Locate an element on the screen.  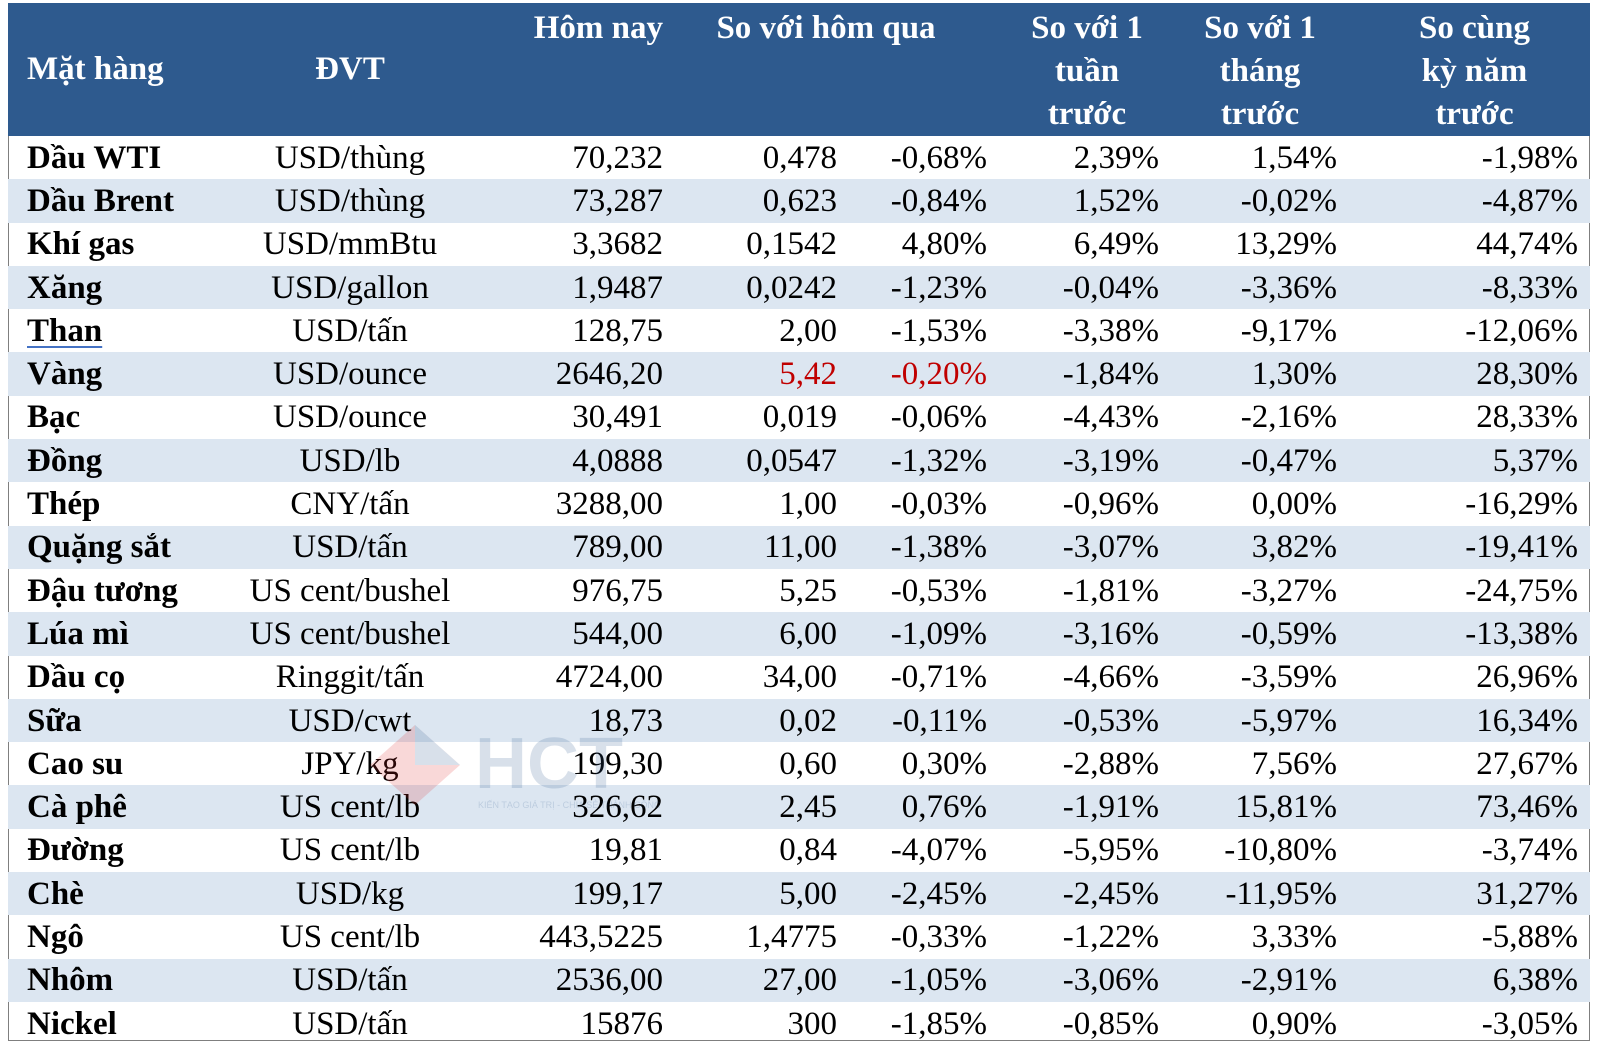
row-today-value: 789,00 is located at coordinates (617, 547).